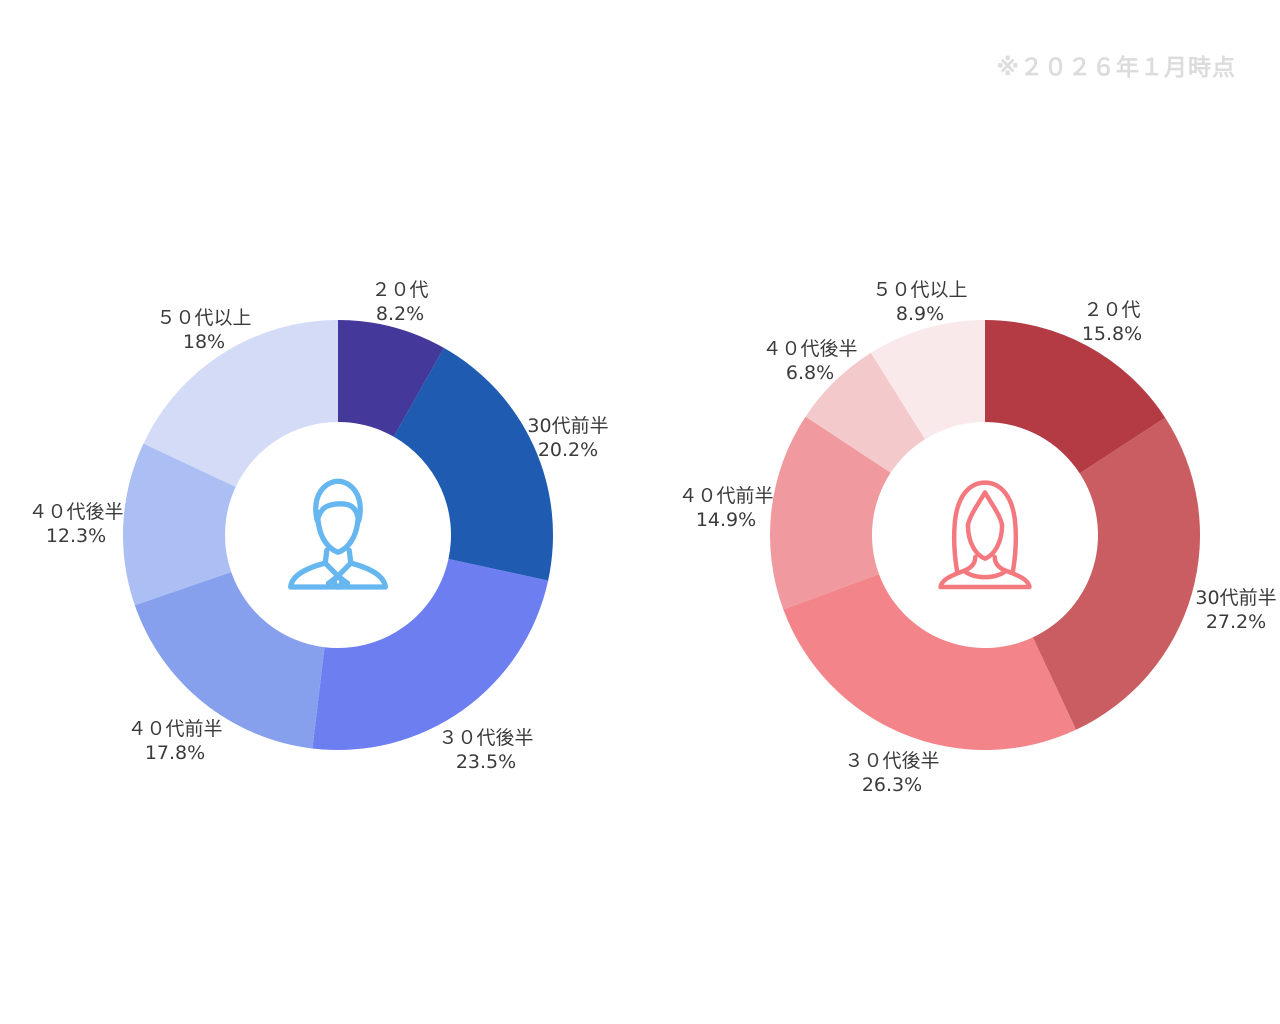  What do you see at coordinates (726, 496) in the screenshot?
I see `label-female-early-40s-category: ４０代前半` at bounding box center [726, 496].